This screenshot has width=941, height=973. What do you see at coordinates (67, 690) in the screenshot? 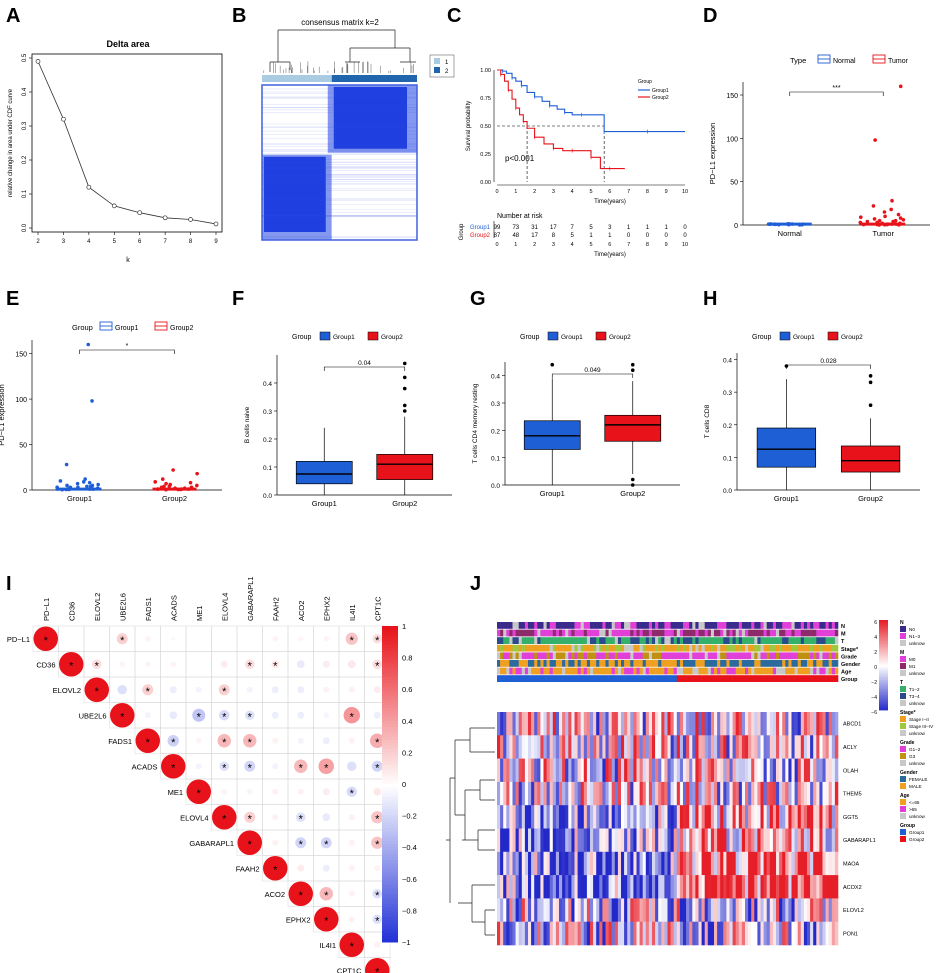
I see `row-label: ELOVL2` at bounding box center [67, 690].